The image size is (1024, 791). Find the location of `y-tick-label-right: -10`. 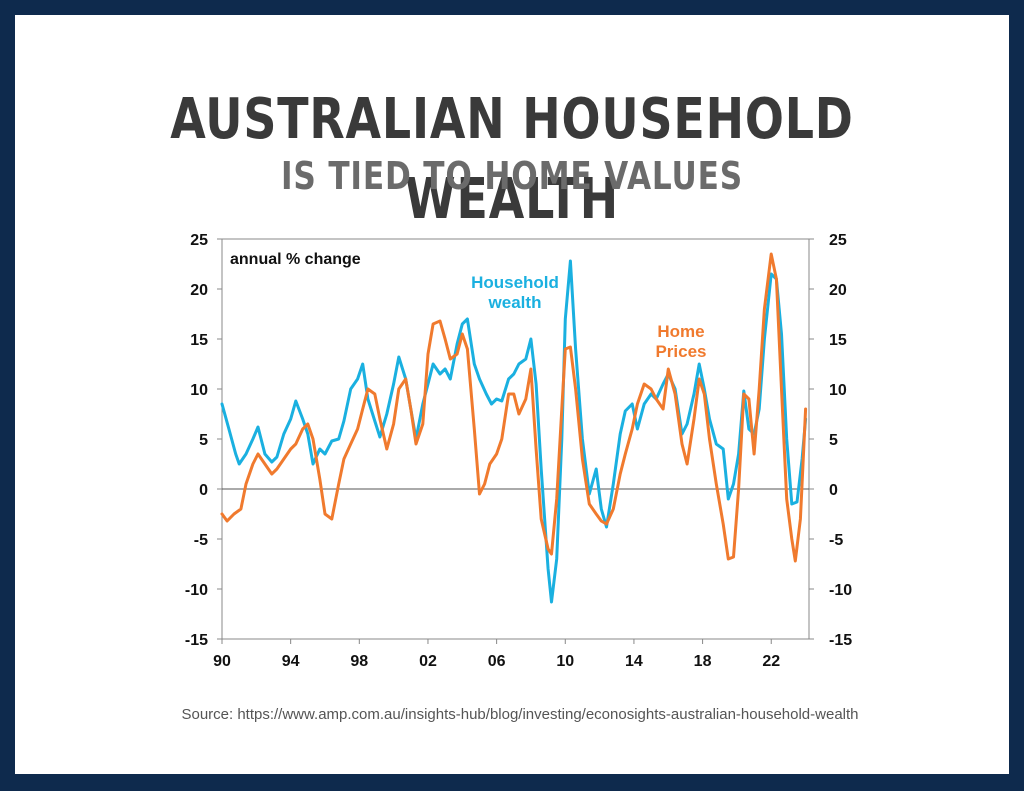

y-tick-label-right: -10 is located at coordinates (840, 590).